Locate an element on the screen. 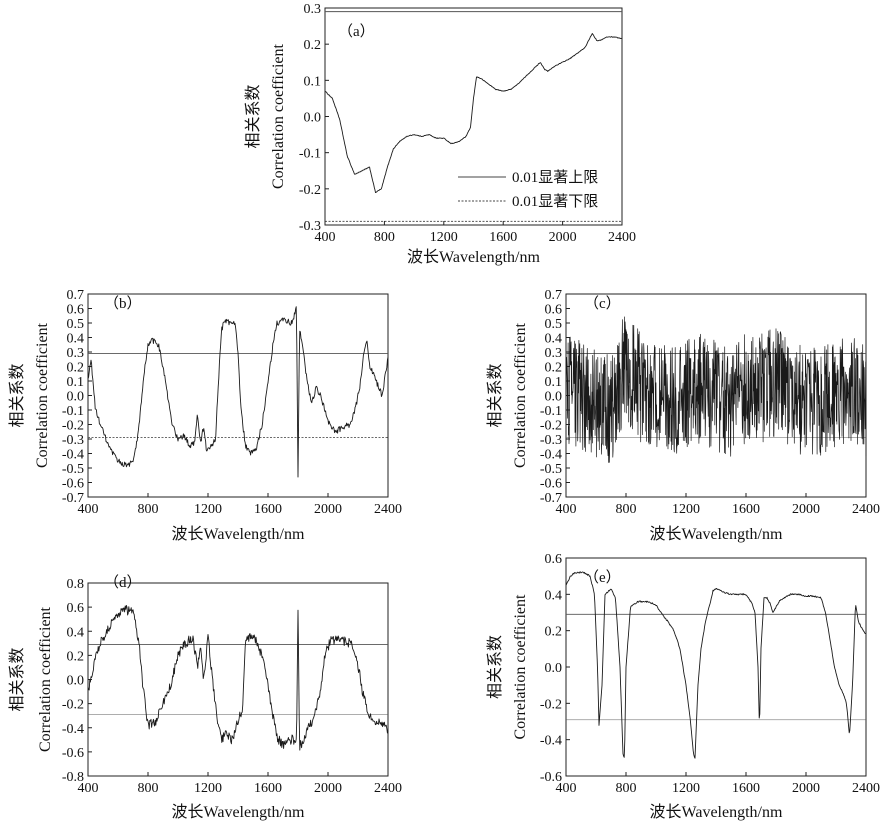 Image resolution: width=891 pixels, height=831 pixels. series-line-c is located at coordinates (716, 389).